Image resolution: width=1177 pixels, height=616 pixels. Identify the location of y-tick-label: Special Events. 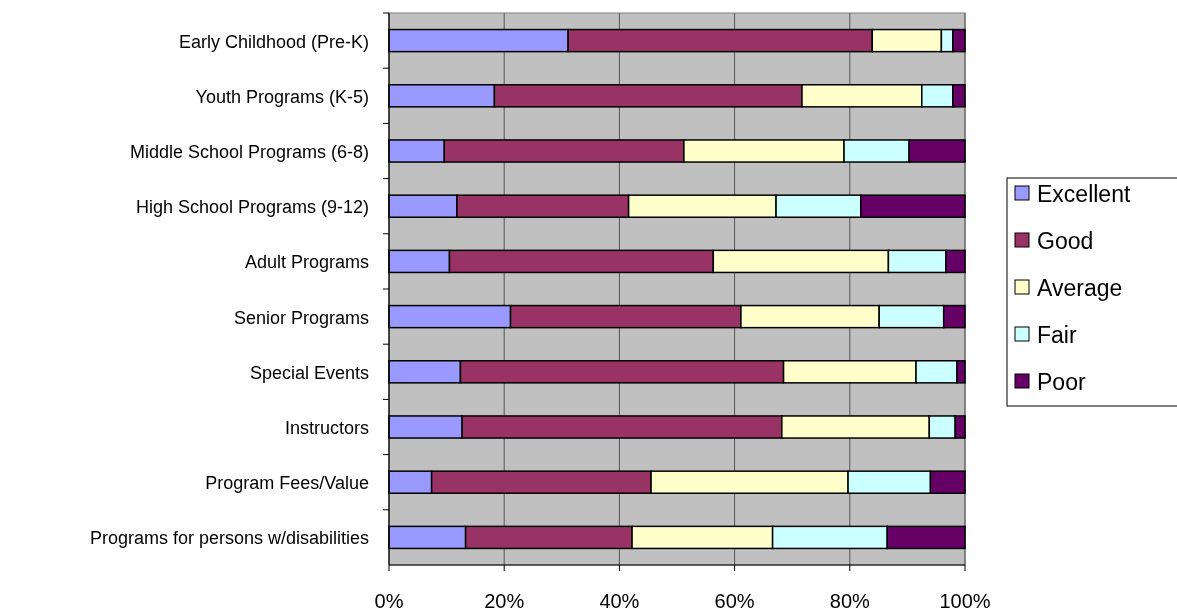
(309, 372).